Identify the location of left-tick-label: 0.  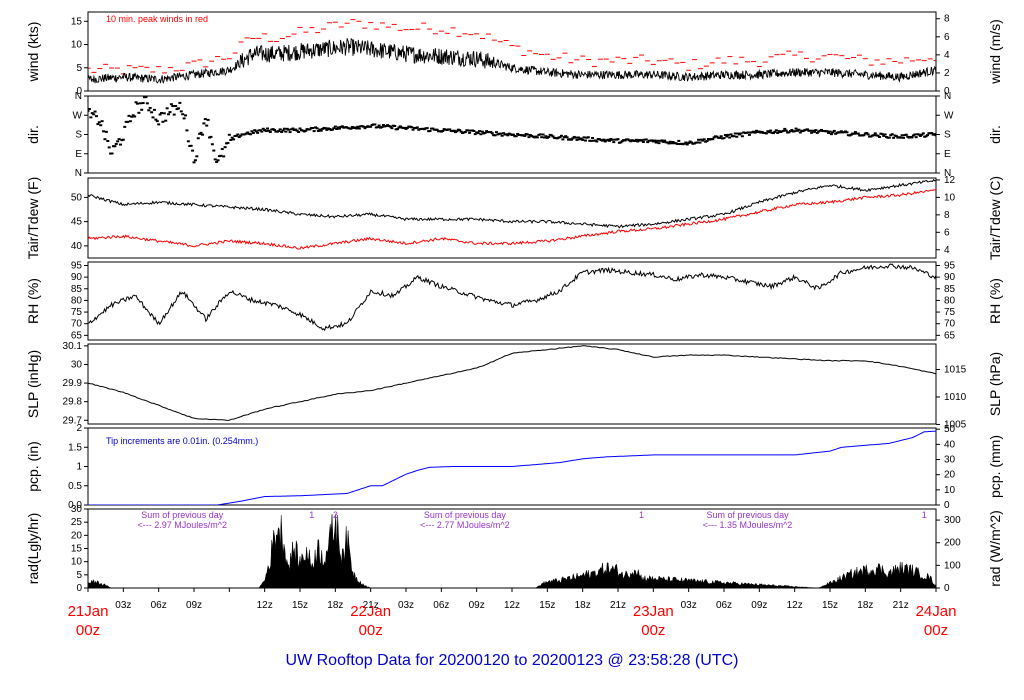
(79, 91).